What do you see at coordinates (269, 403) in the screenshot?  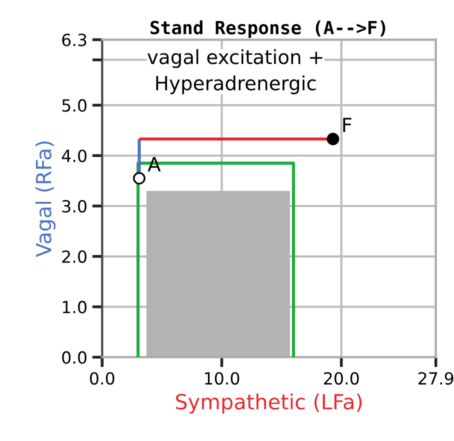 I see `x-axis-title: Sympathetic (LFa)` at bounding box center [269, 403].